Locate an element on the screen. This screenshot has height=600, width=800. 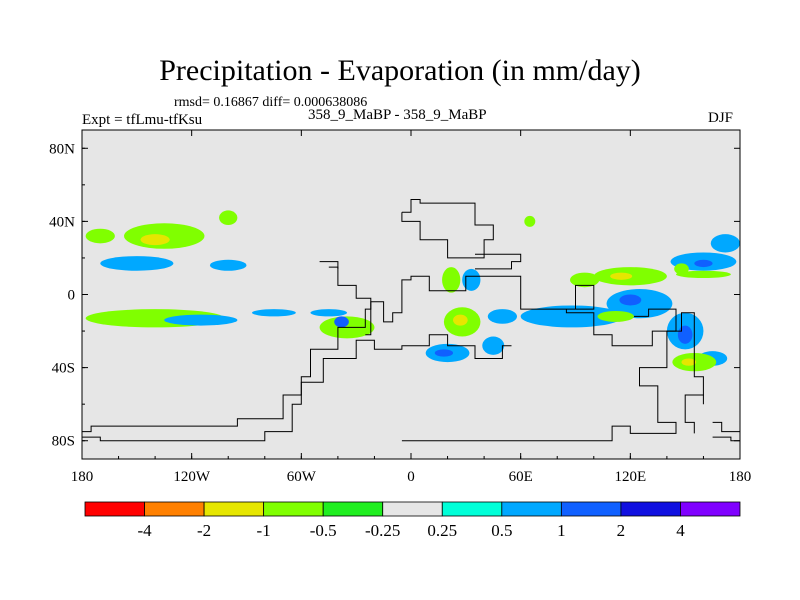
colorbar: -4 -2 -1 -0.5 -0.25 0.25 0.5 1 2 4 is located at coordinates (412, 520).